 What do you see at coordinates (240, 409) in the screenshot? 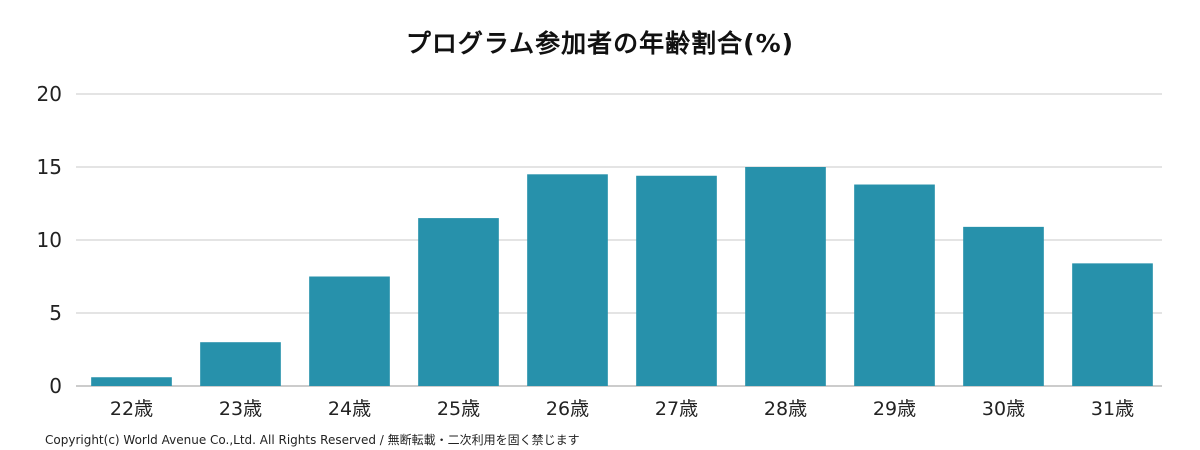
I see `x-tick-label: 23歳` at bounding box center [240, 409].